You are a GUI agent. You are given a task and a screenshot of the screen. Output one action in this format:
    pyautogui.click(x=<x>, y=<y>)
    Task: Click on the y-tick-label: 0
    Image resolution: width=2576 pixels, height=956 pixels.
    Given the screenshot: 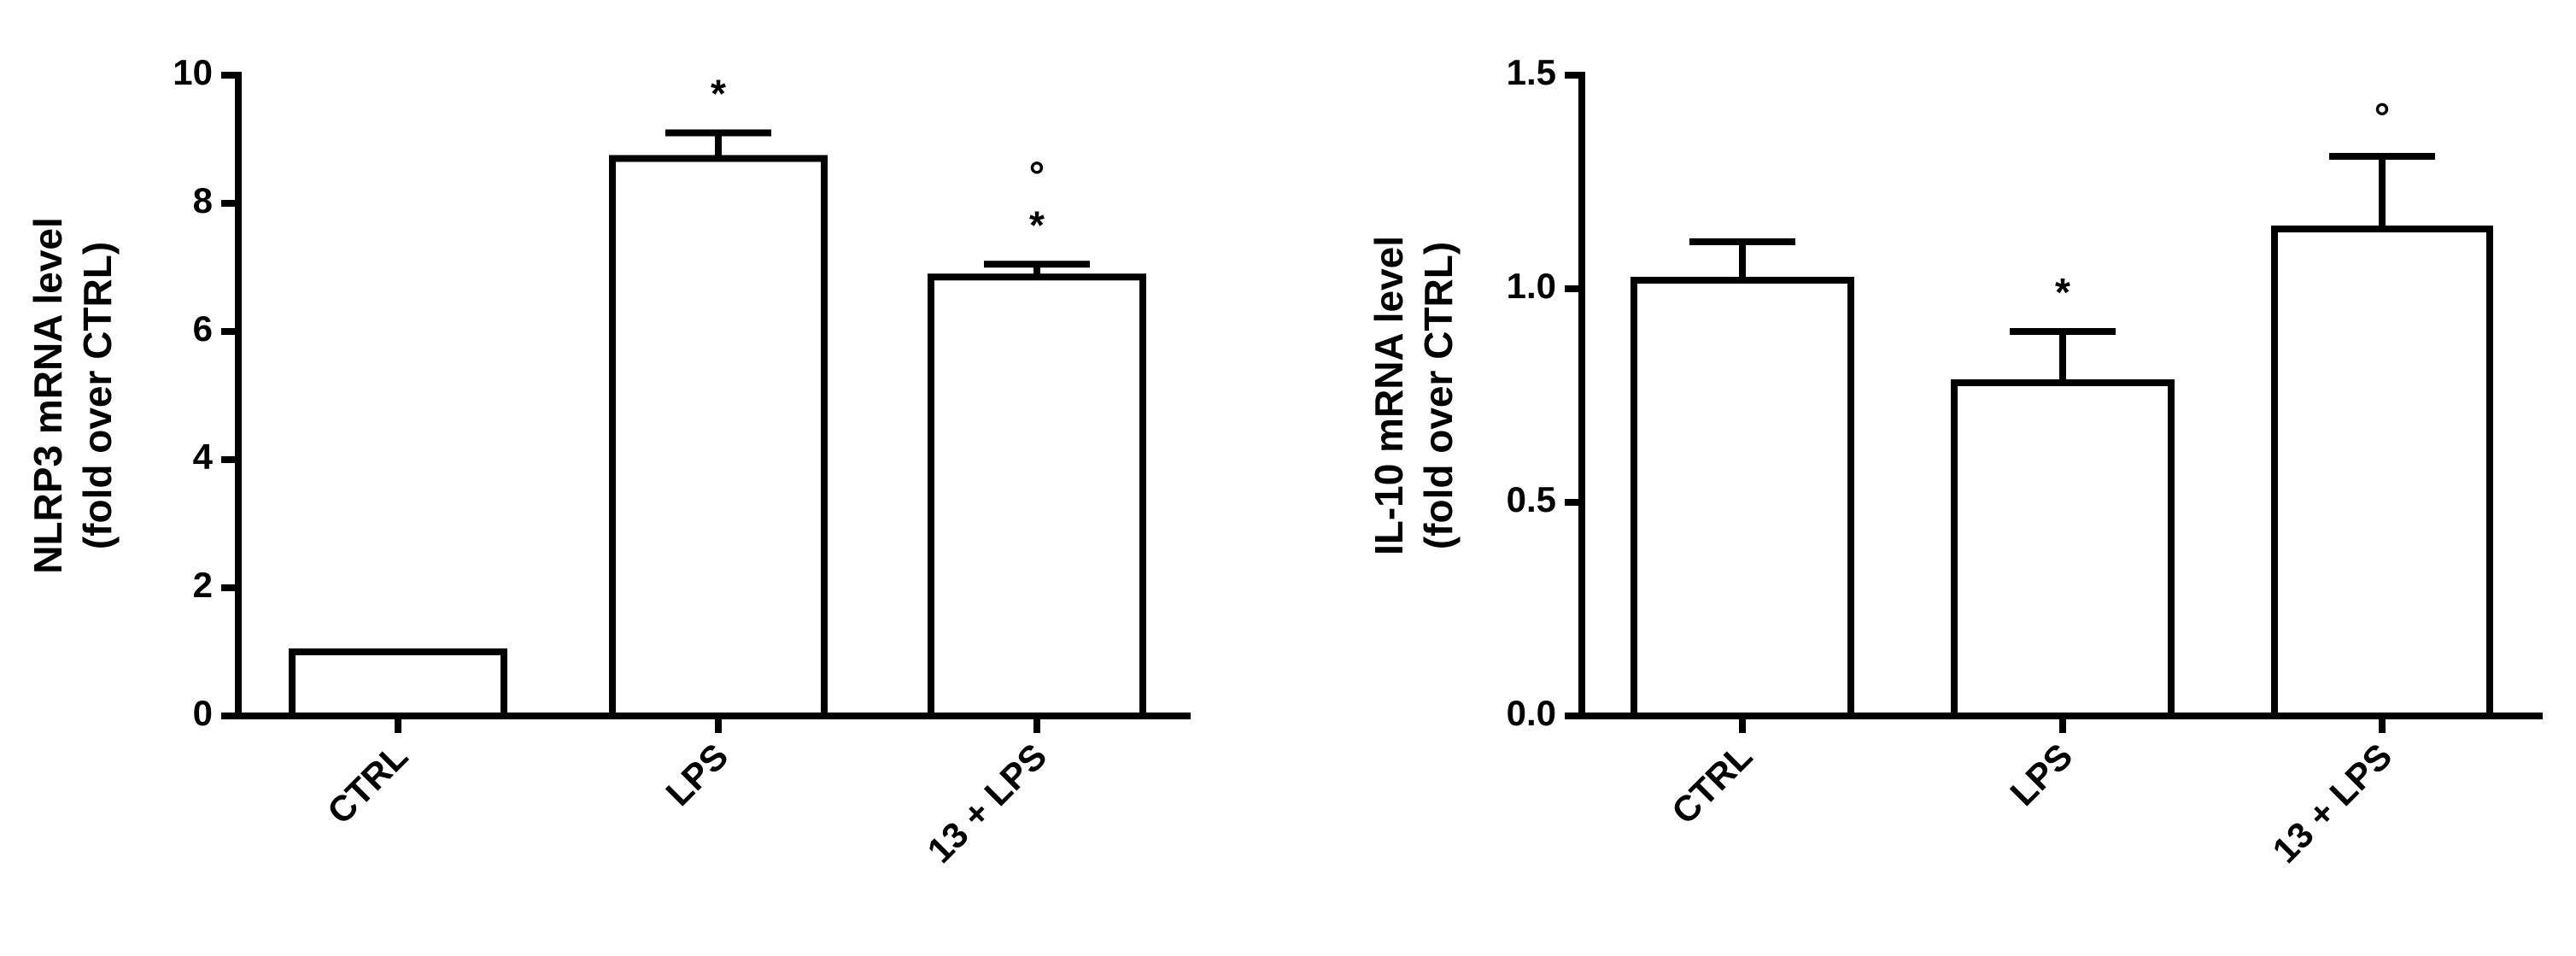 What is the action you would take?
    pyautogui.click(x=203, y=713)
    